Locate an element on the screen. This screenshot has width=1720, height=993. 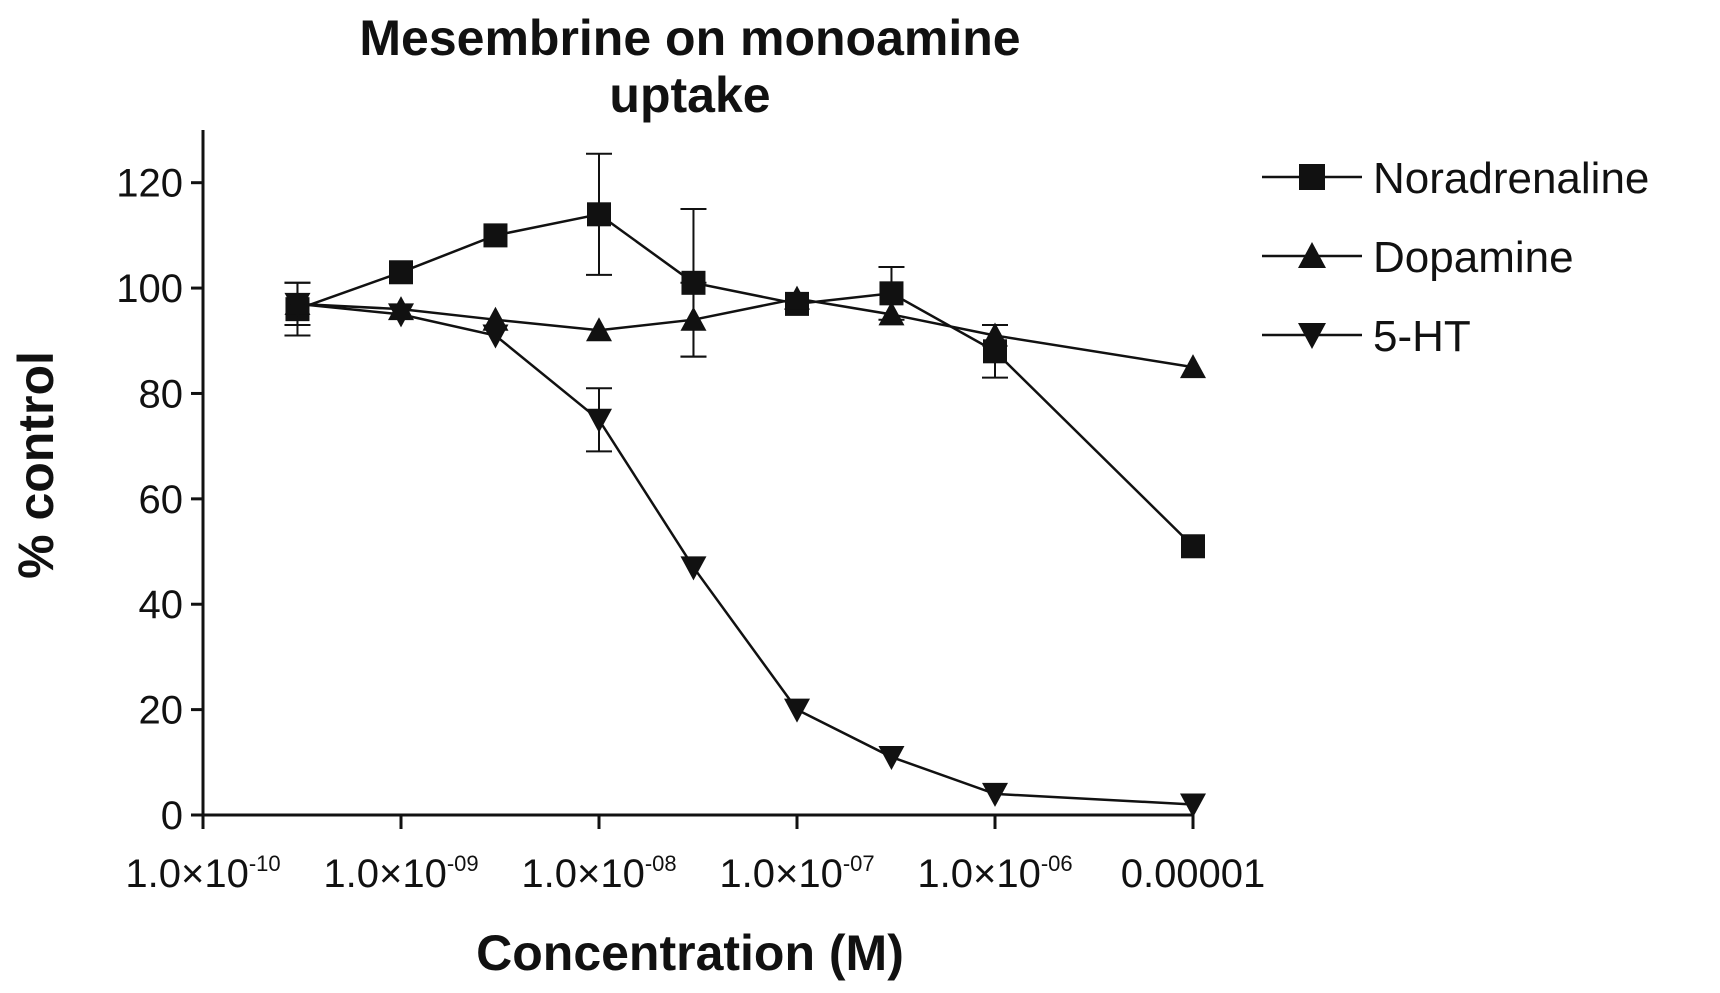
x-tick-label: 1.0×10⁻¹⁰ is located at coordinates (202, 873).